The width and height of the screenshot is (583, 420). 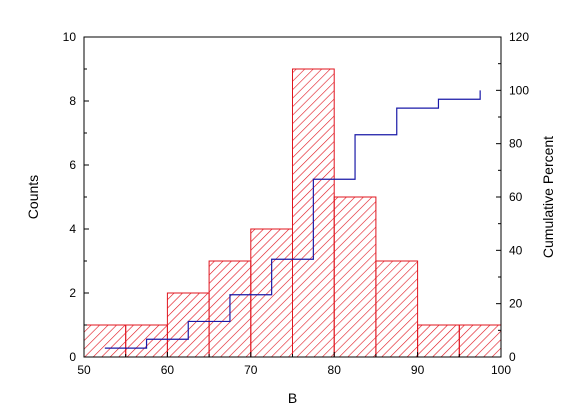 What do you see at coordinates (516, 304) in the screenshot?
I see `y2-tick-label-20: 20` at bounding box center [516, 304].